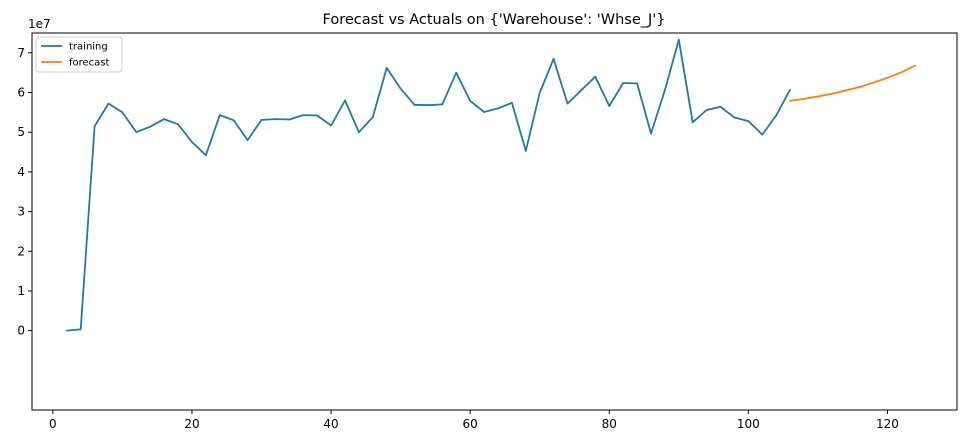  What do you see at coordinates (21, 251) in the screenshot?
I see `y-tick-label: 2` at bounding box center [21, 251].